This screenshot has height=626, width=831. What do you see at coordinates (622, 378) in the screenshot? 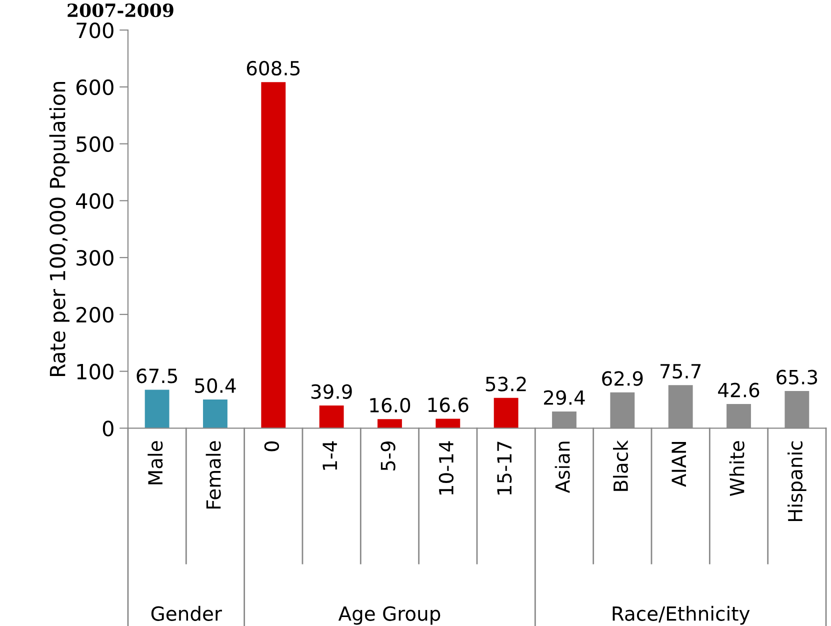
I see `data-label: 62.9` at bounding box center [622, 378].